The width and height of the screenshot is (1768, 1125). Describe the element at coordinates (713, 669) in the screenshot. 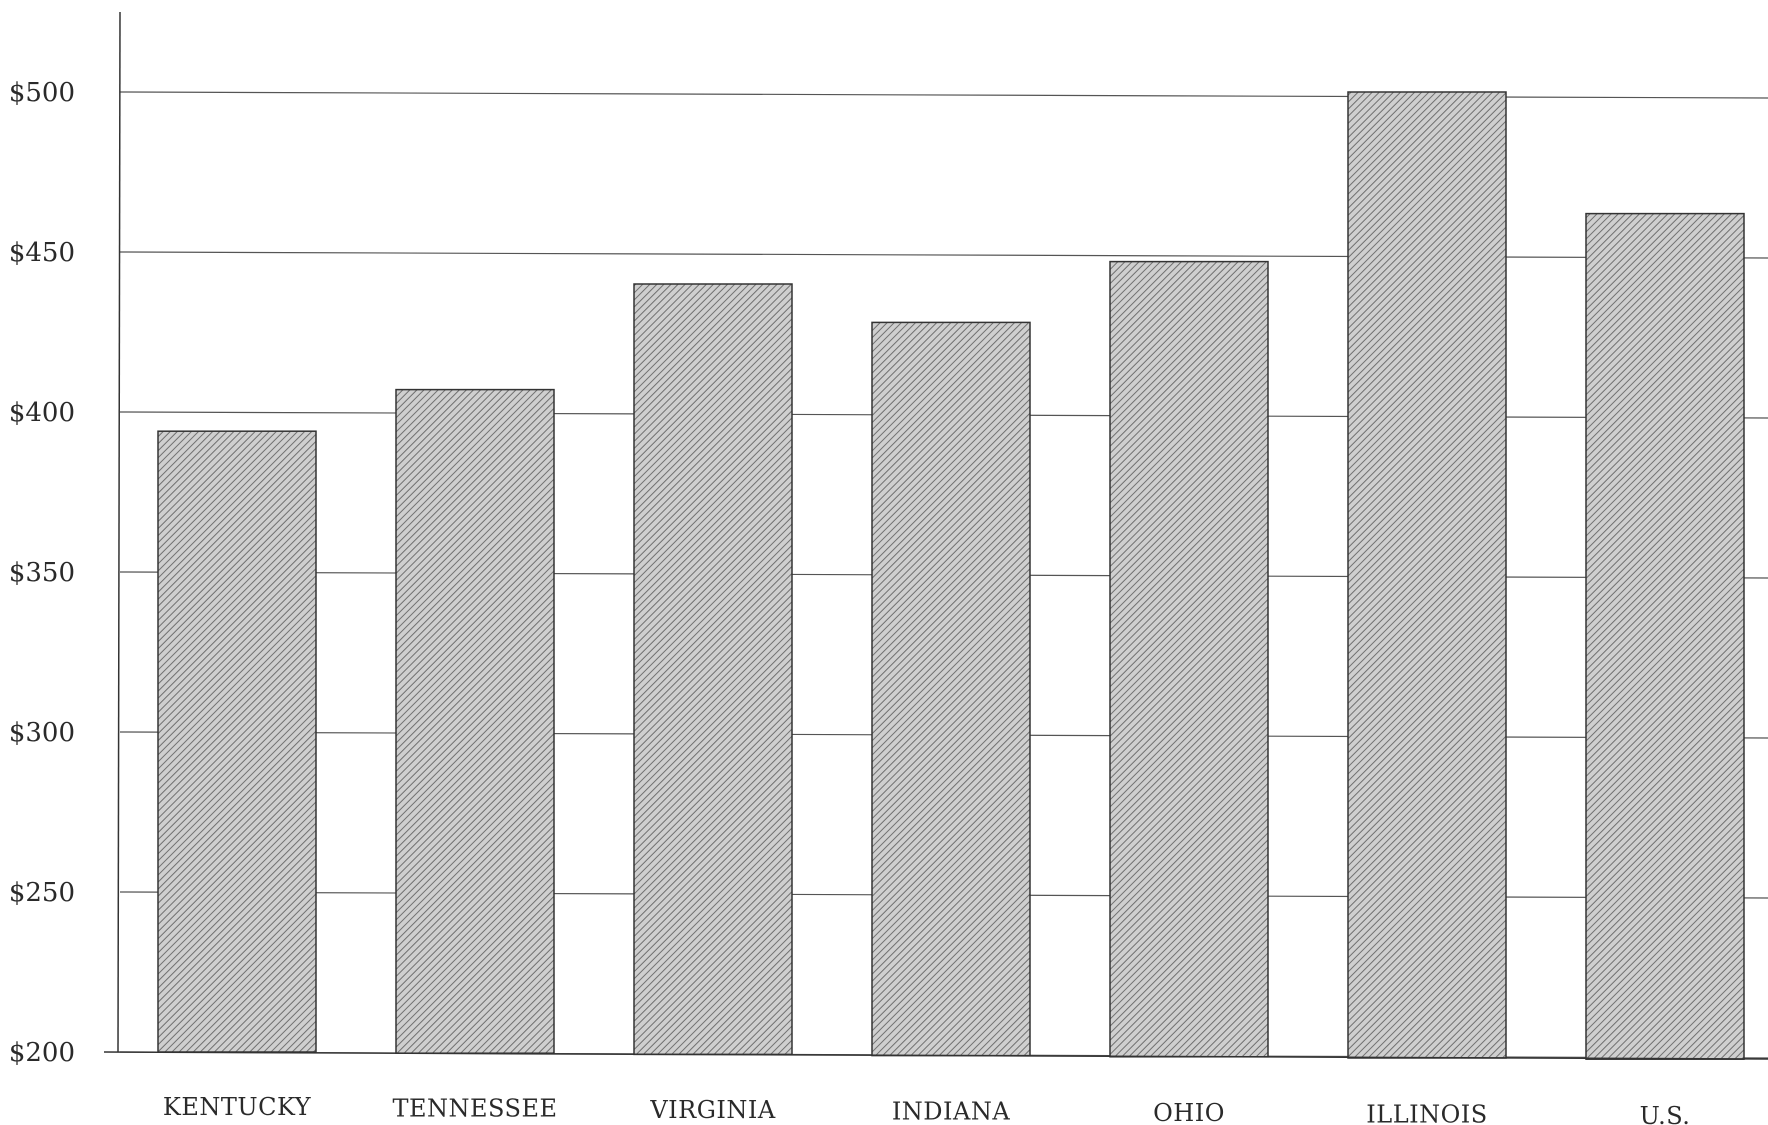

I see `bar-virginia` at that location.